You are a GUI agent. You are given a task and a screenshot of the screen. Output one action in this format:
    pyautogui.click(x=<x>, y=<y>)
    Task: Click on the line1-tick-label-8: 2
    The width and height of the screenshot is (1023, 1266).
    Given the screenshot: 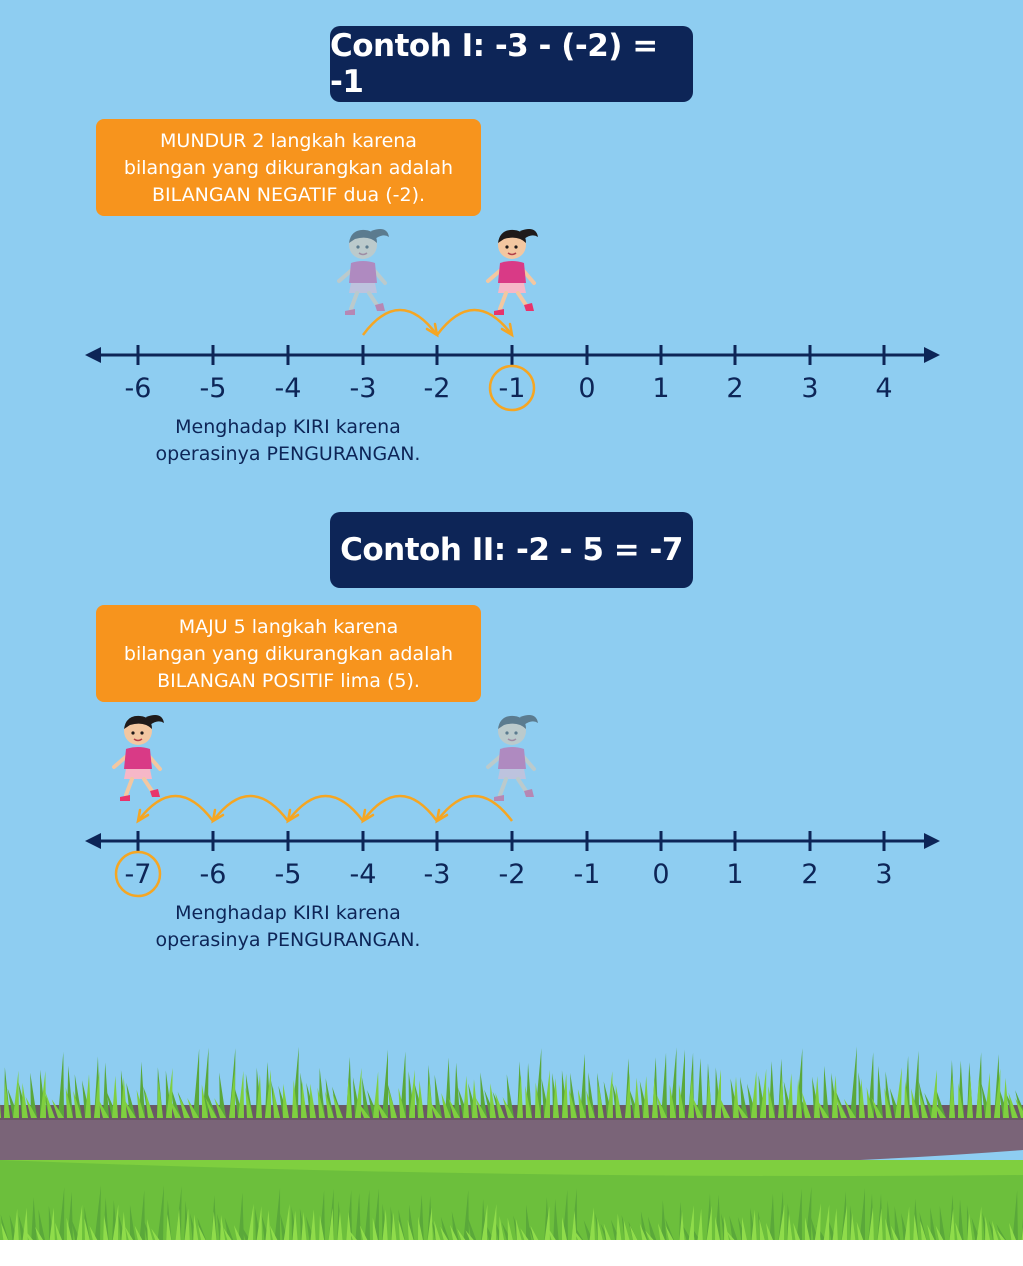 What is the action you would take?
    pyautogui.click(x=734, y=388)
    